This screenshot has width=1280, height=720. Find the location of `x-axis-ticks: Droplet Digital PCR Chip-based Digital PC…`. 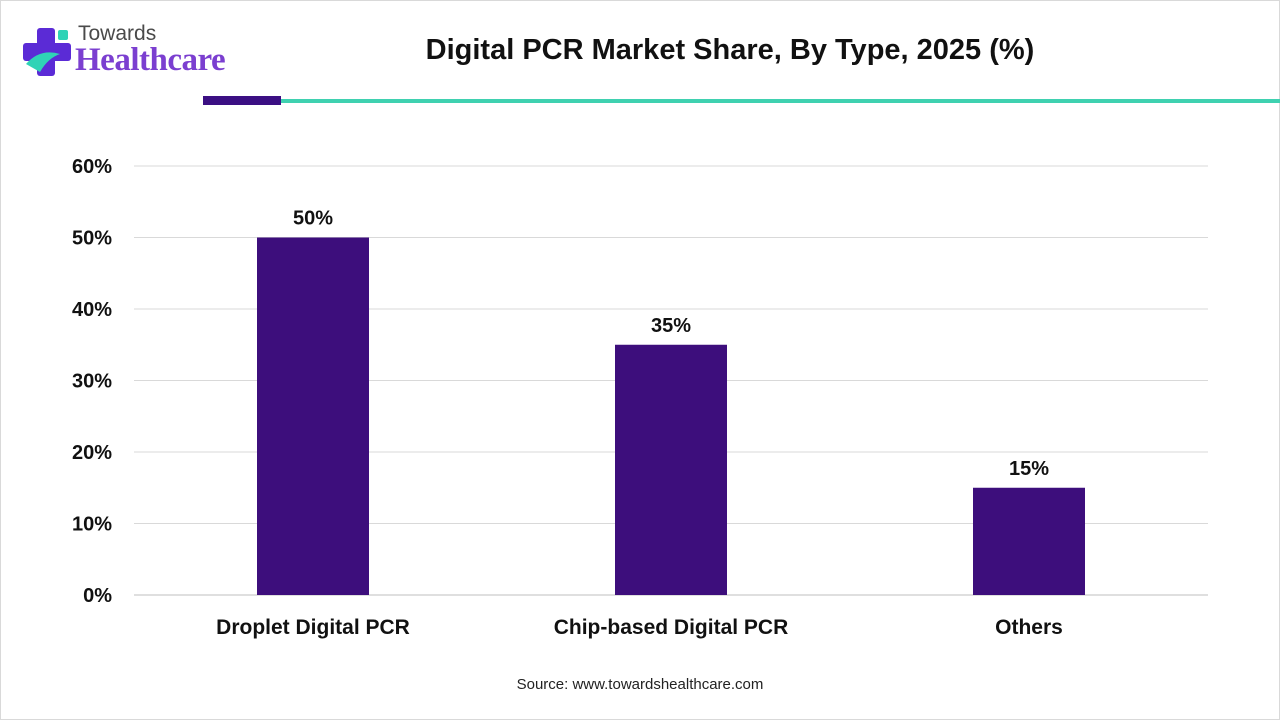

x-axis-ticks: Droplet Digital PCR Chip-based Digital PC… is located at coordinates (639, 627).